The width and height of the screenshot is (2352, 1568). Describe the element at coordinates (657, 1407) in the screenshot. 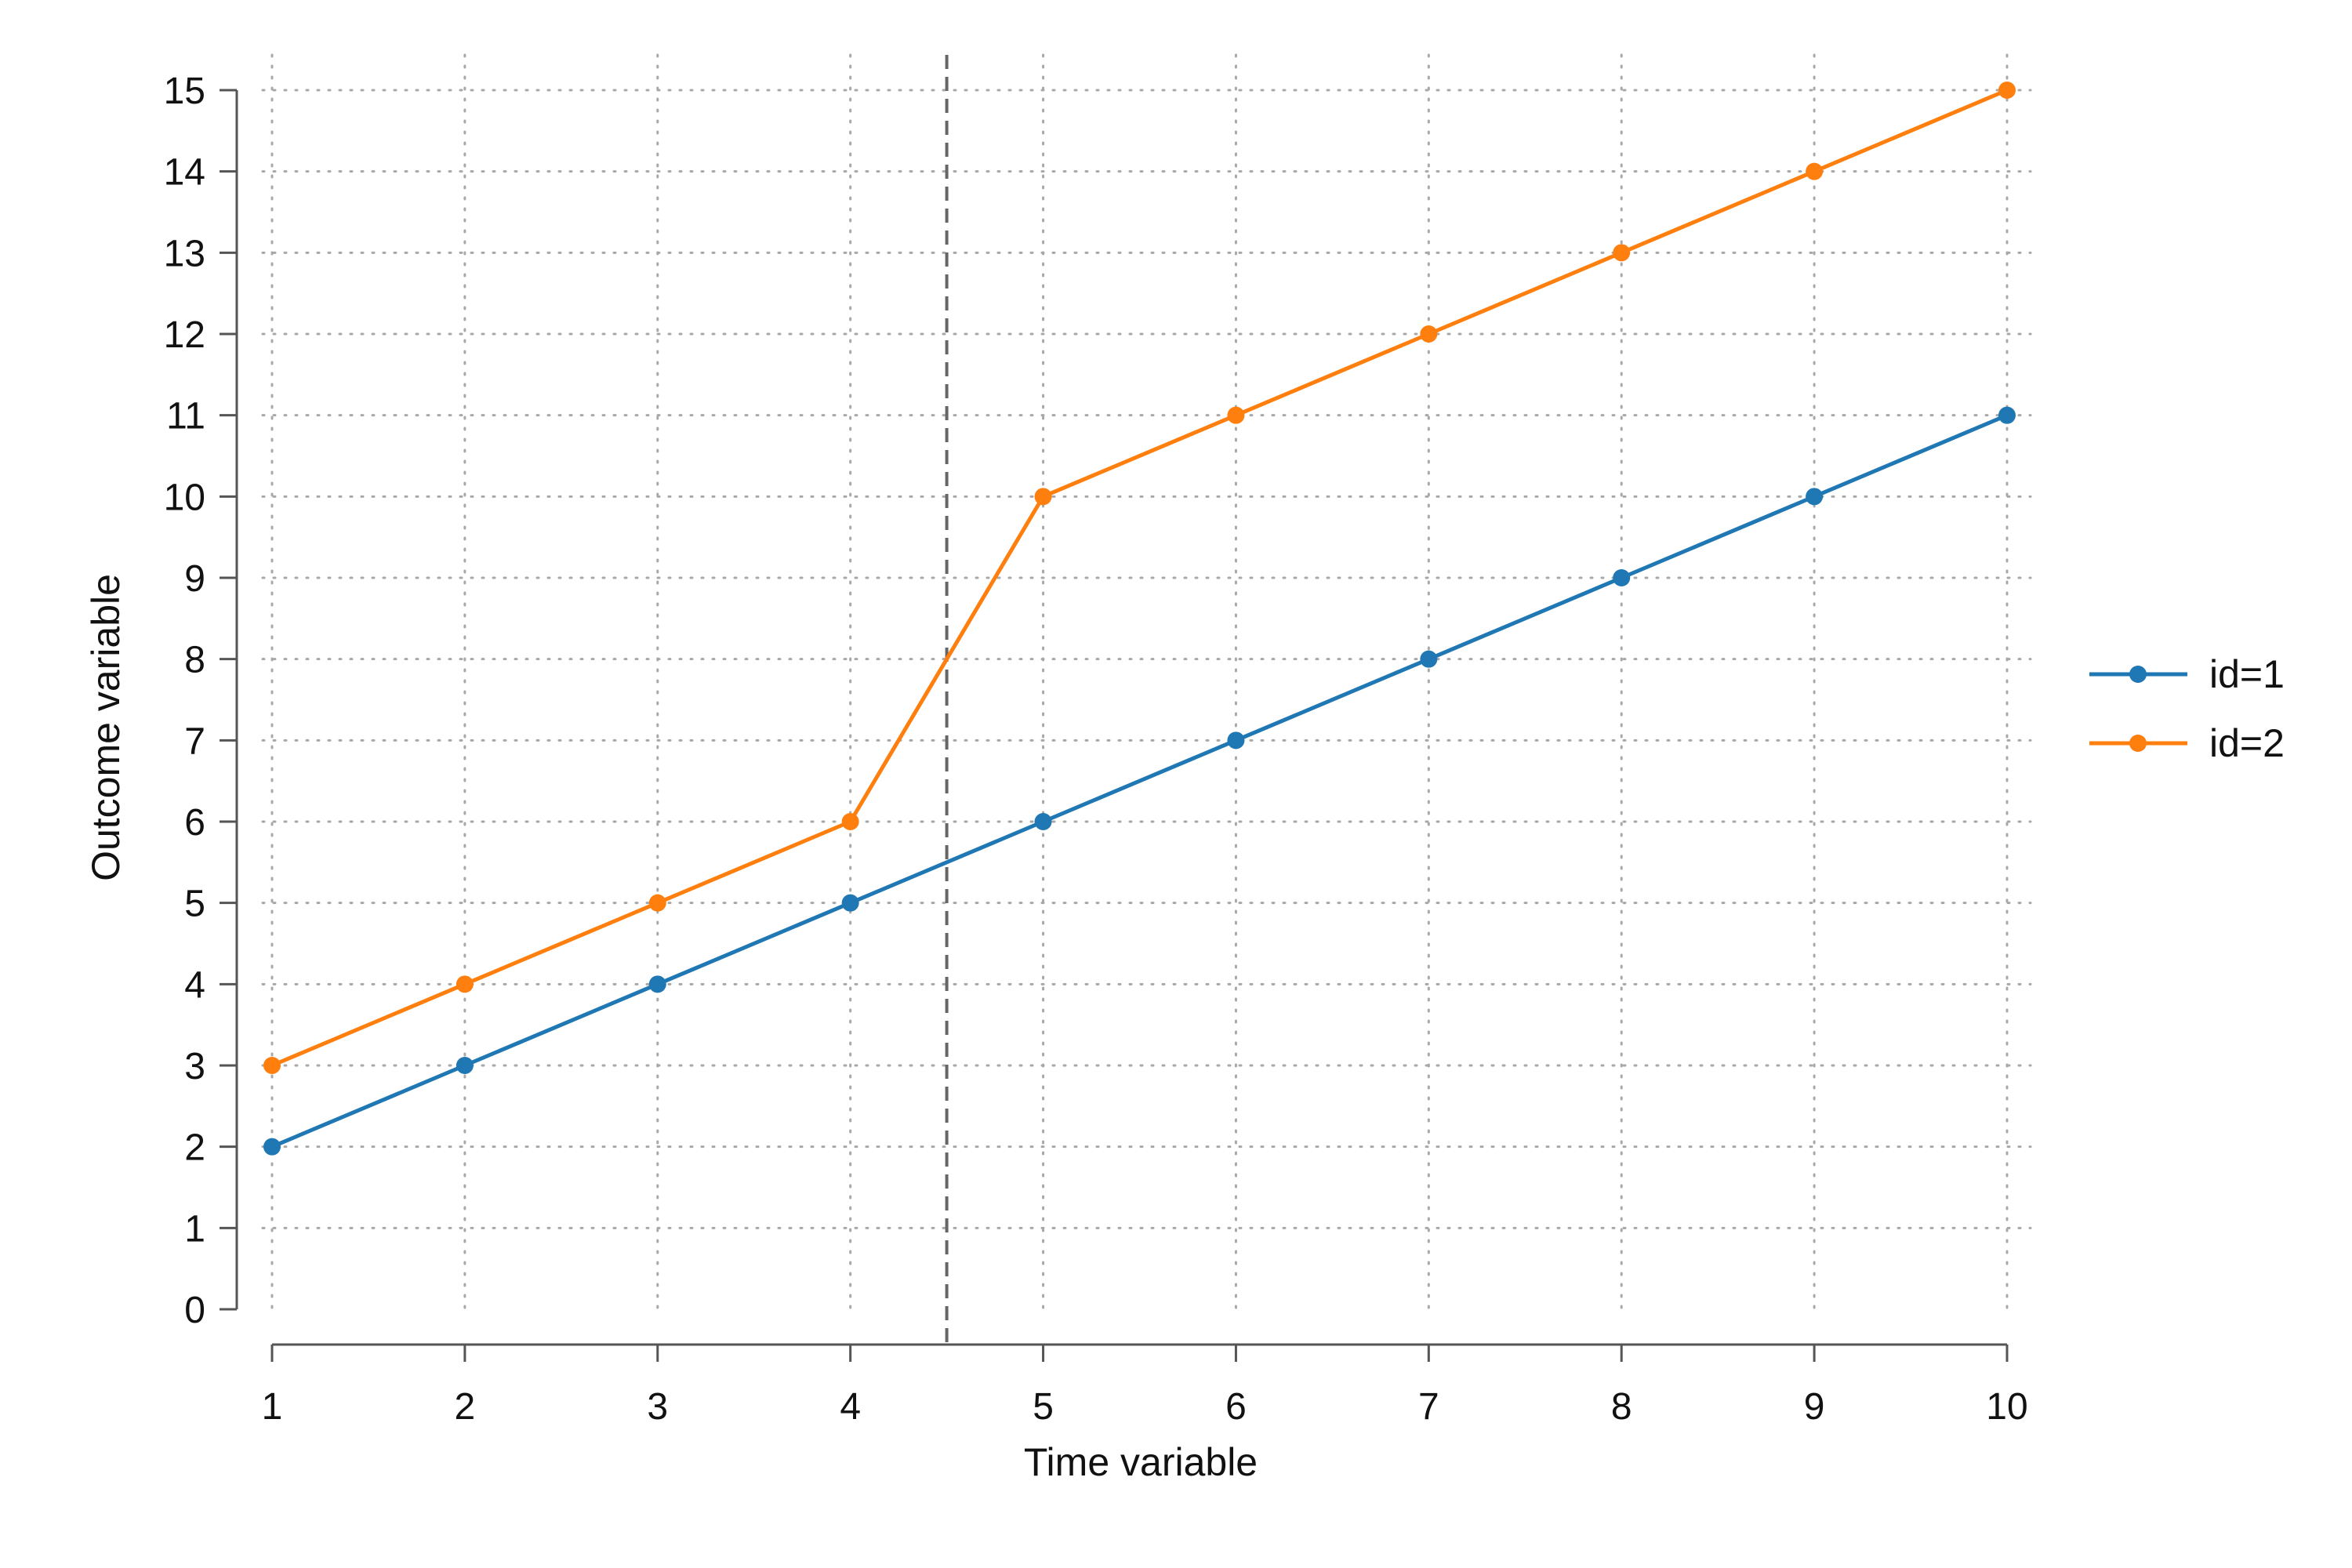

I see `x-tick-label-3: 3` at that location.